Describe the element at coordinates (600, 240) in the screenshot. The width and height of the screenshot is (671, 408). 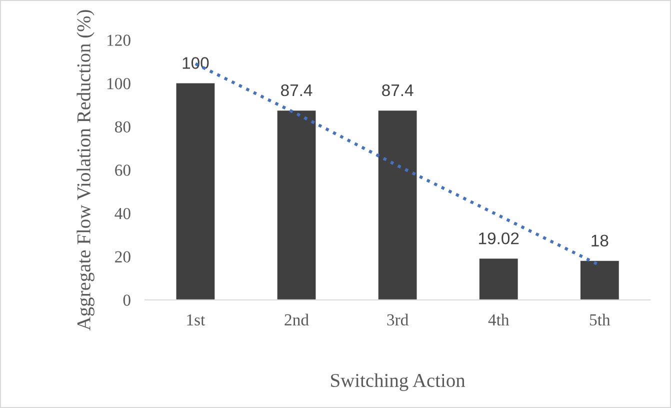
I see `data-label: 18` at that location.